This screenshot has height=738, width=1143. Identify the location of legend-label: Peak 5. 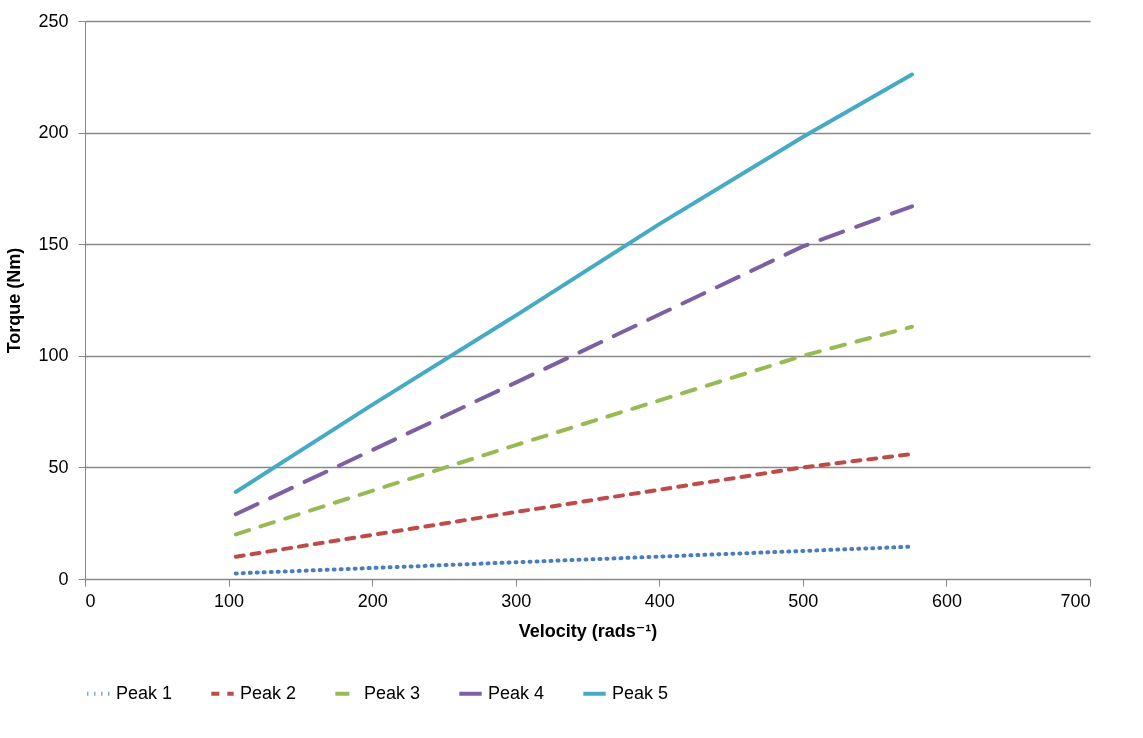
(640, 692).